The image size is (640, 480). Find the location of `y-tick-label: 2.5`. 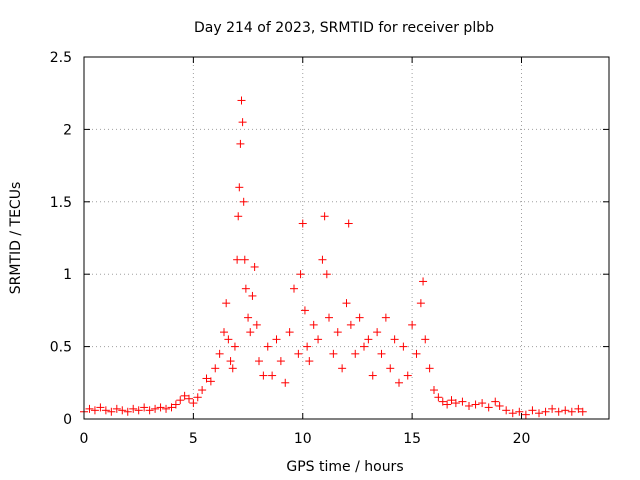

y-tick-label: 2.5 is located at coordinates (61, 58).